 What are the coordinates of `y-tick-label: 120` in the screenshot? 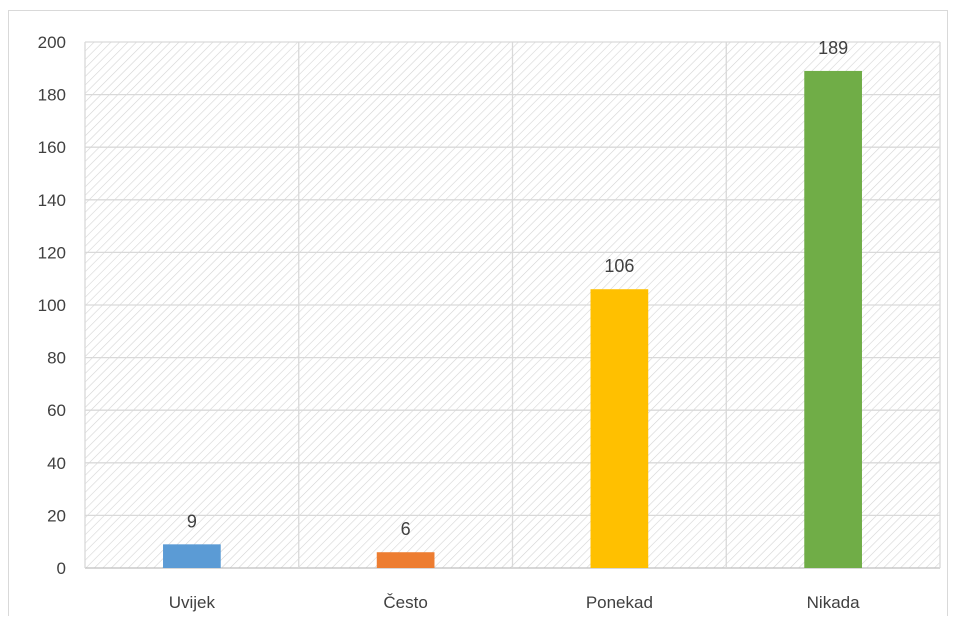 It's located at (52, 252).